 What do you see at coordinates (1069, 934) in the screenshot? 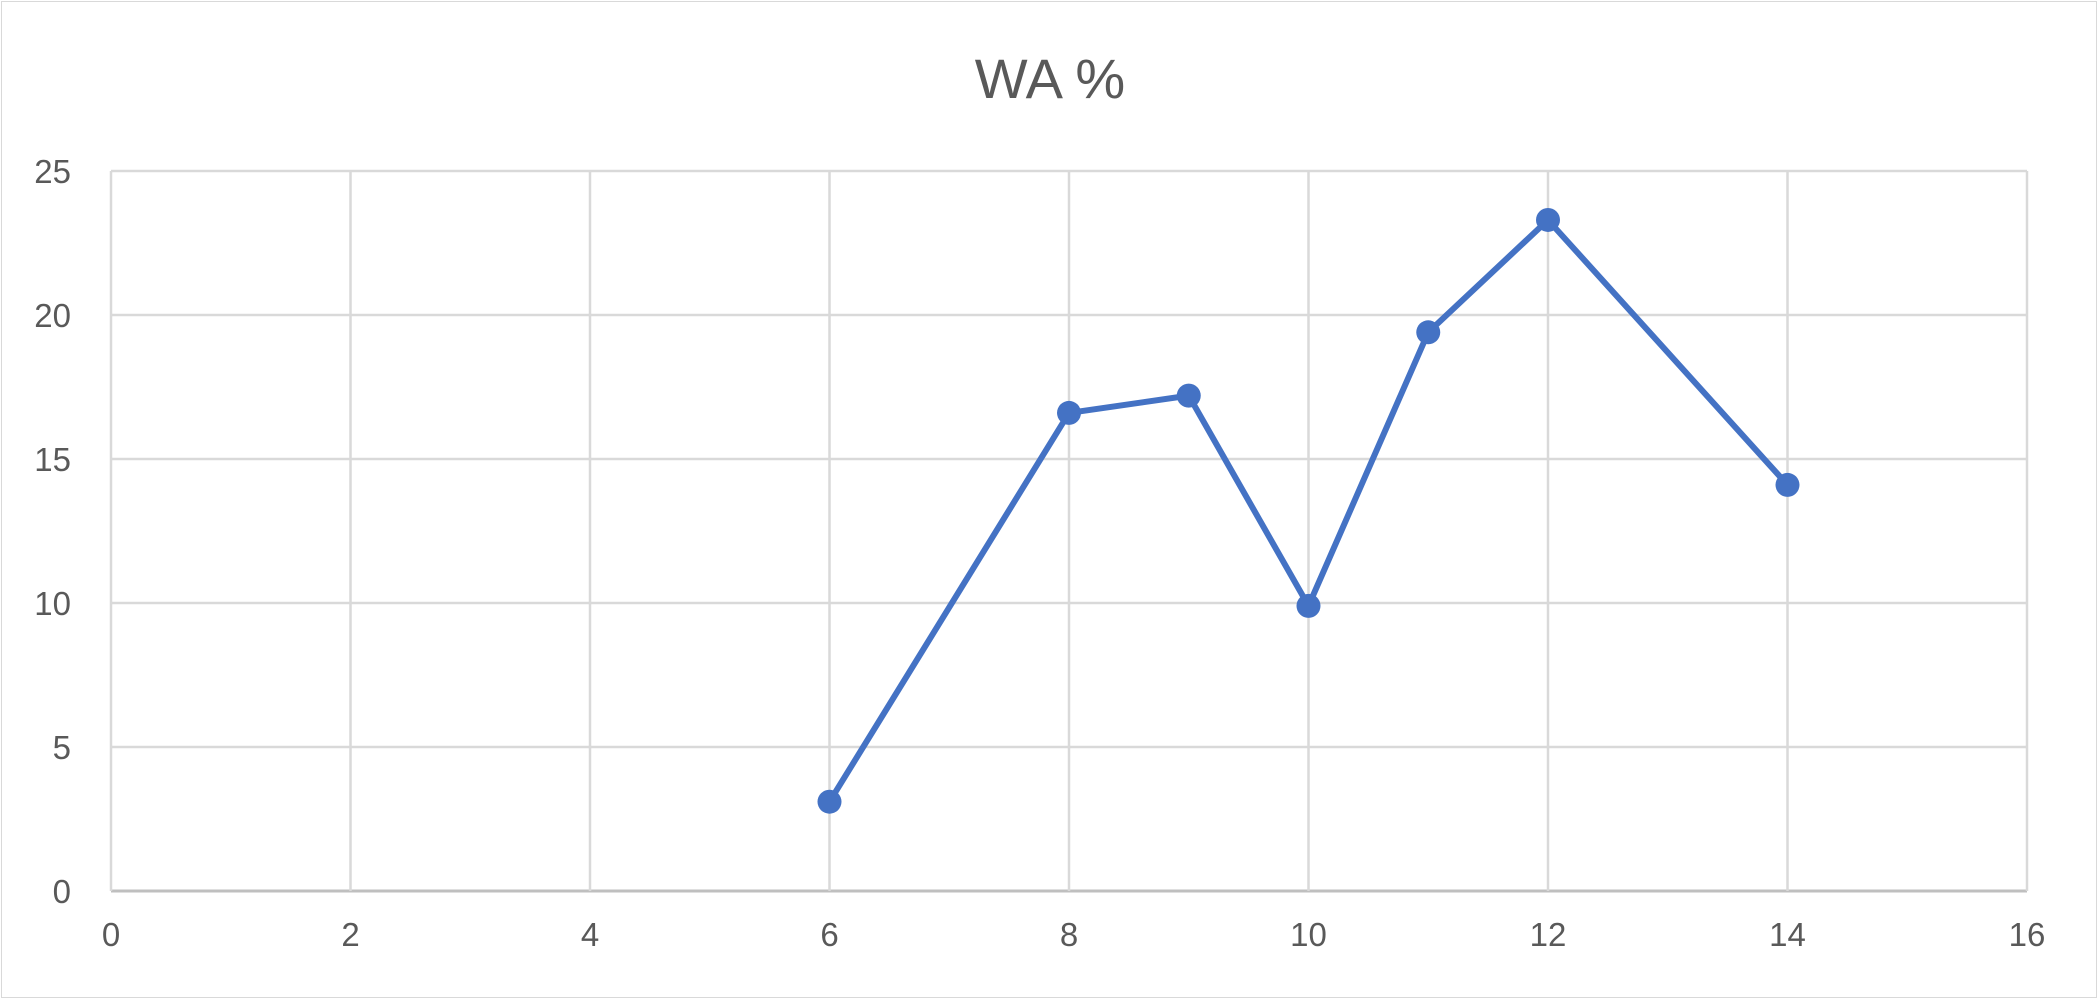
I see `x-tick-label: 8` at bounding box center [1069, 934].